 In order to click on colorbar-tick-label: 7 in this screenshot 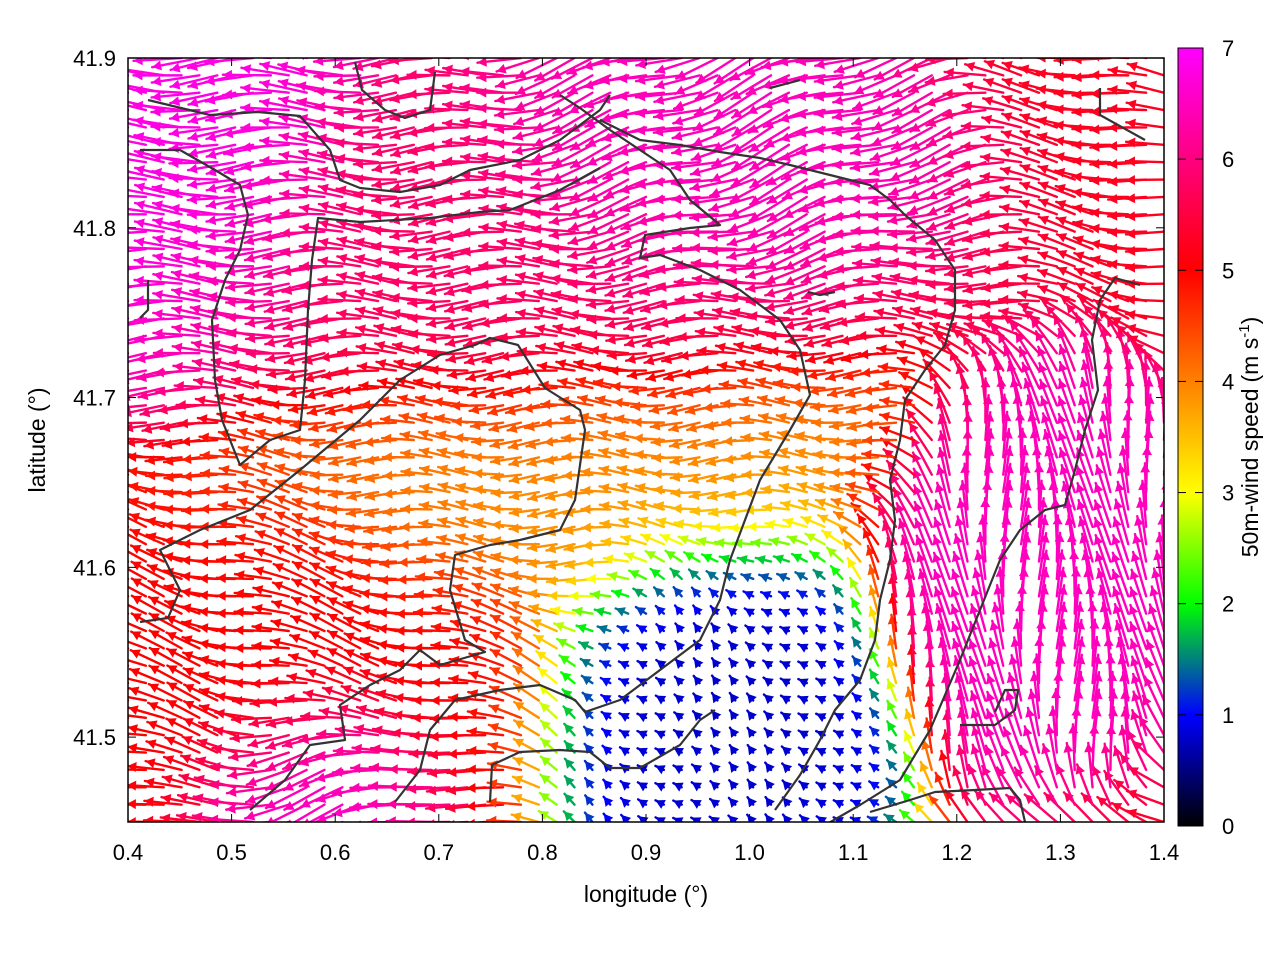, I will do `click(1228, 48)`.